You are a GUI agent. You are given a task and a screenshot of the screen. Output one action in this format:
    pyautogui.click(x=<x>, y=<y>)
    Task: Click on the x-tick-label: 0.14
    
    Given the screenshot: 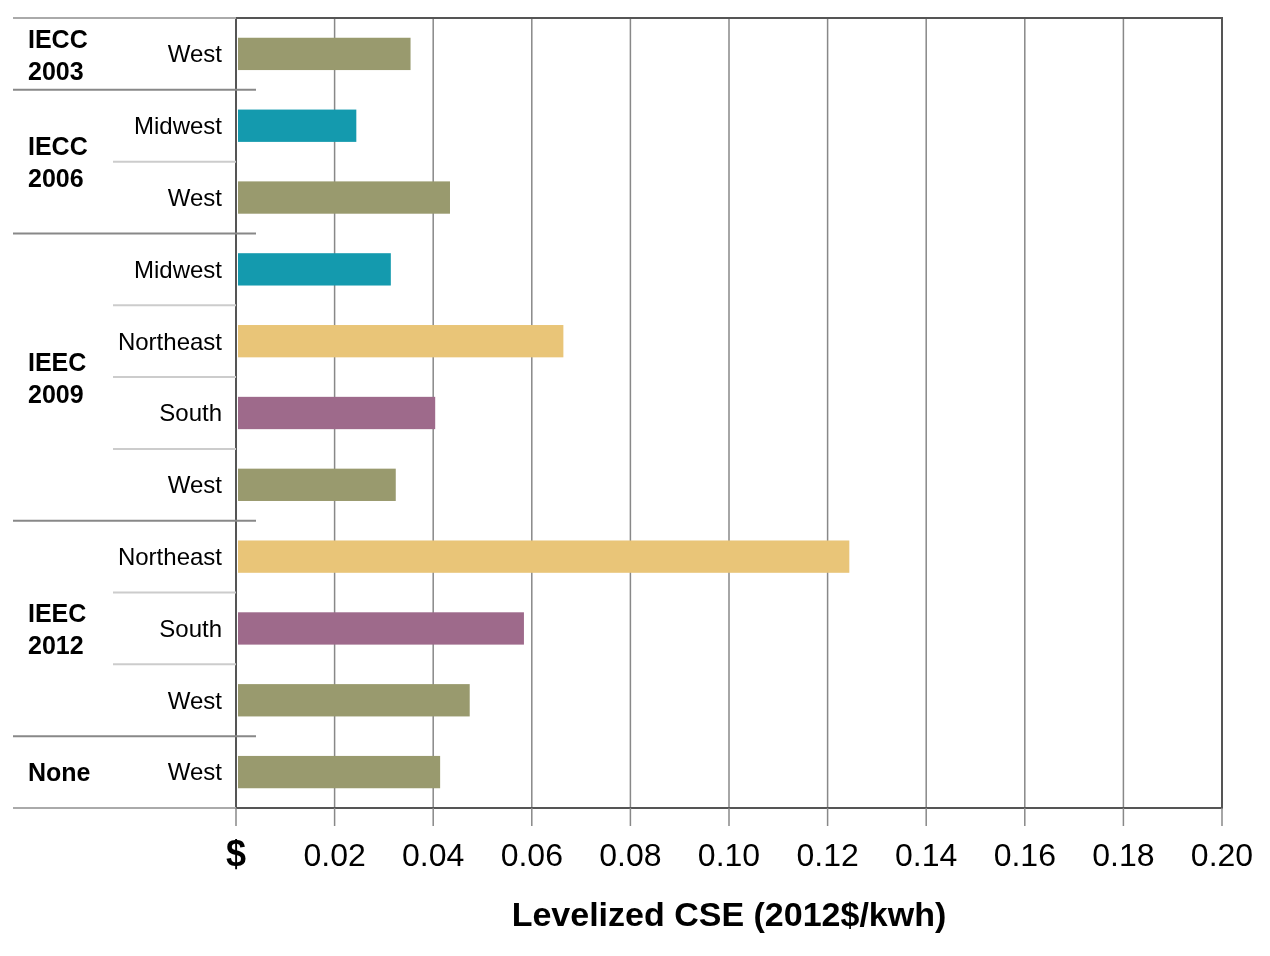 What is the action you would take?
    pyautogui.click(x=926, y=855)
    